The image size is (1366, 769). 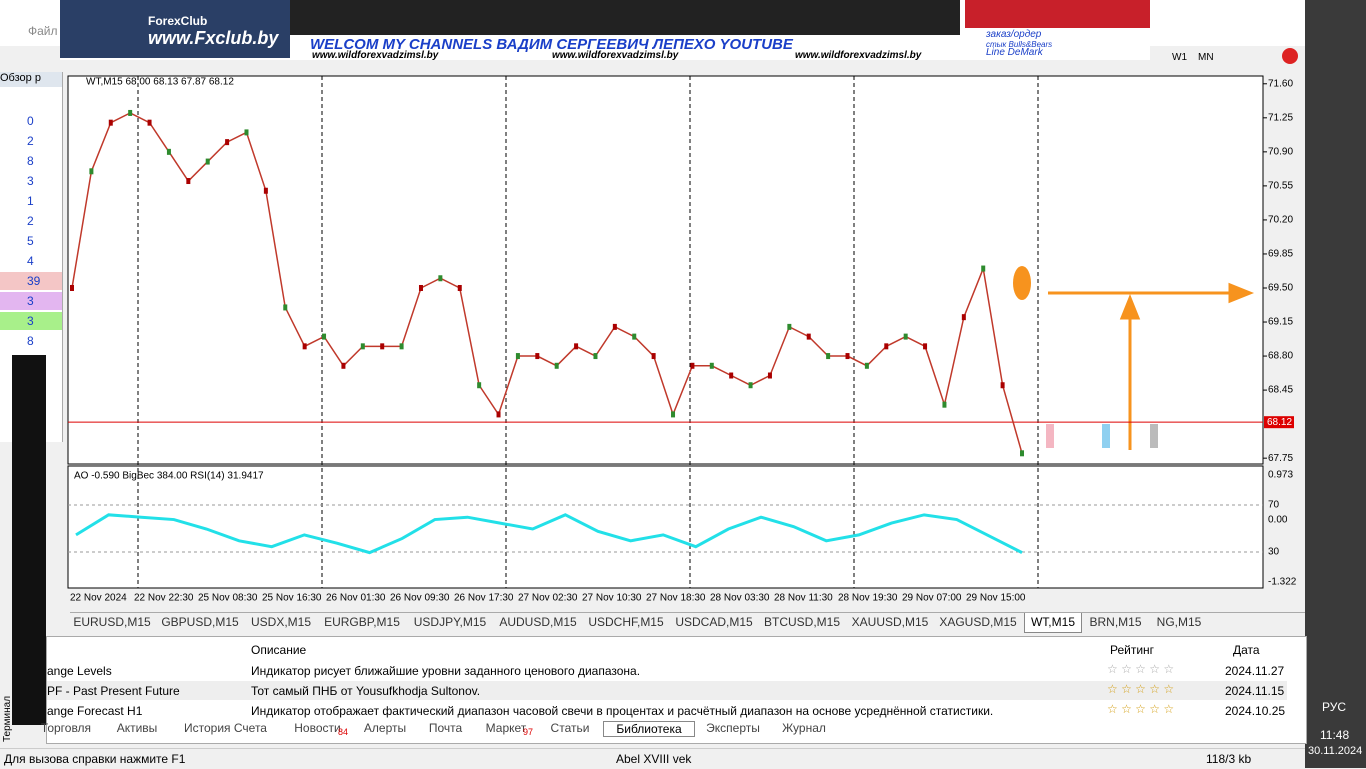 What do you see at coordinates (450, 622) in the screenshot?
I see `symbol-tab: USDJPY,M15` at bounding box center [450, 622].